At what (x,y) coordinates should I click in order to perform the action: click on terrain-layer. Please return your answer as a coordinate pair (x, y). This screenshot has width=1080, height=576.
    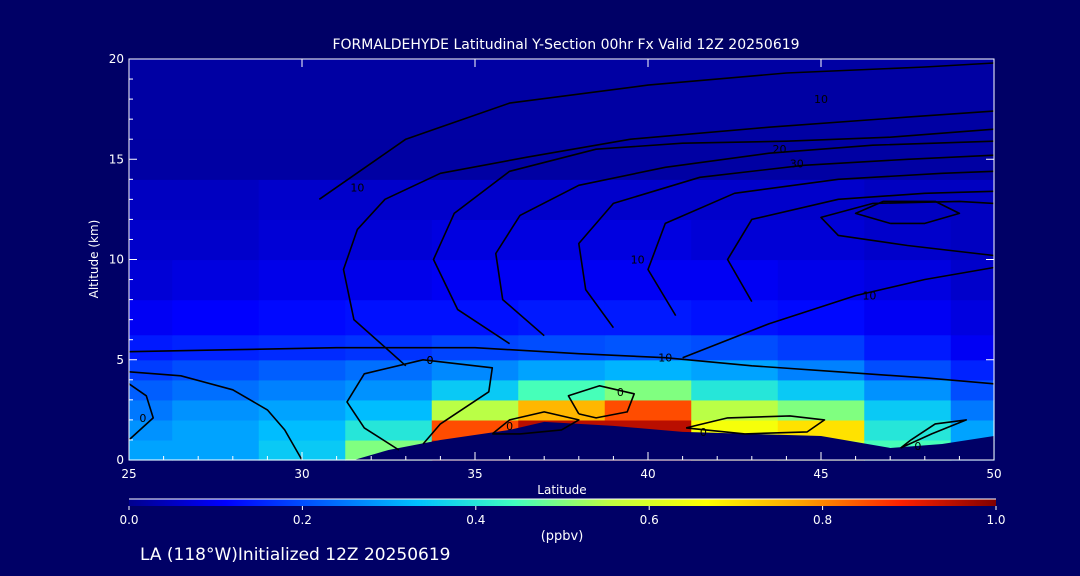
    Looking at the image, I should click on (561, 440).